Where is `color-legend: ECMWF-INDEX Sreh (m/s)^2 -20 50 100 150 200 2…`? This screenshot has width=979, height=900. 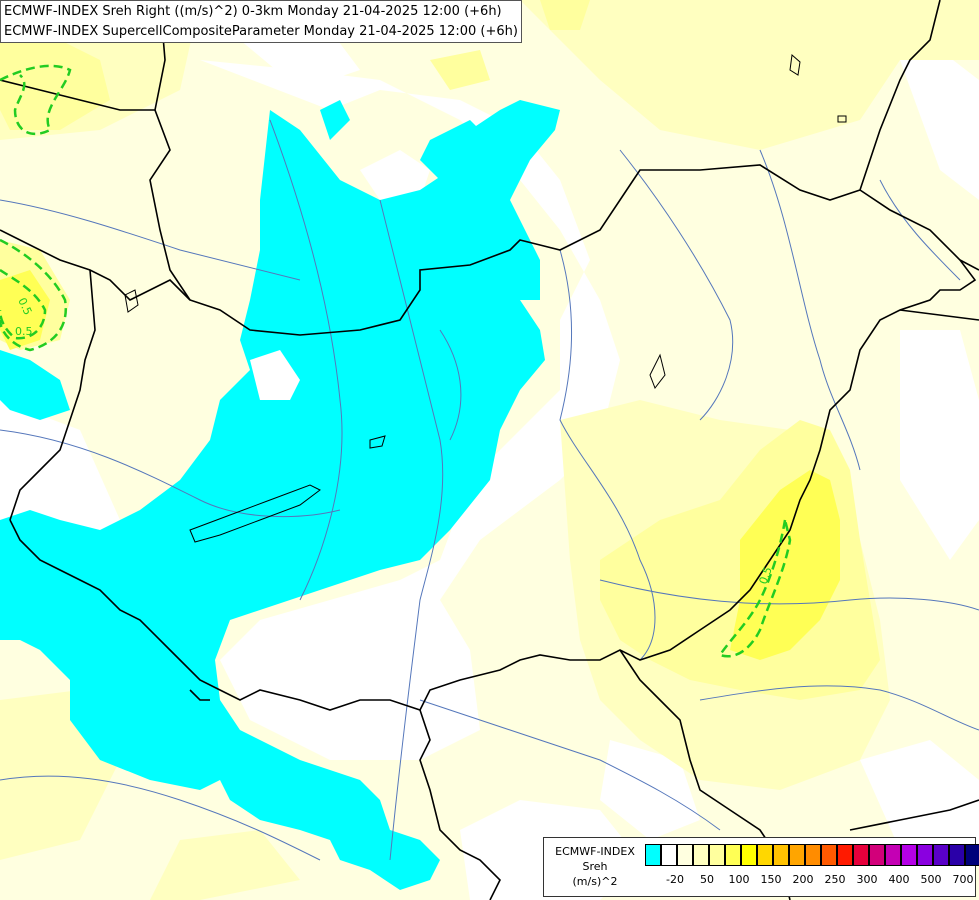
color-legend: ECMWF-INDEX Sreh (m/s)^2 -20 50 100 150 200 2… is located at coordinates (761, 867).